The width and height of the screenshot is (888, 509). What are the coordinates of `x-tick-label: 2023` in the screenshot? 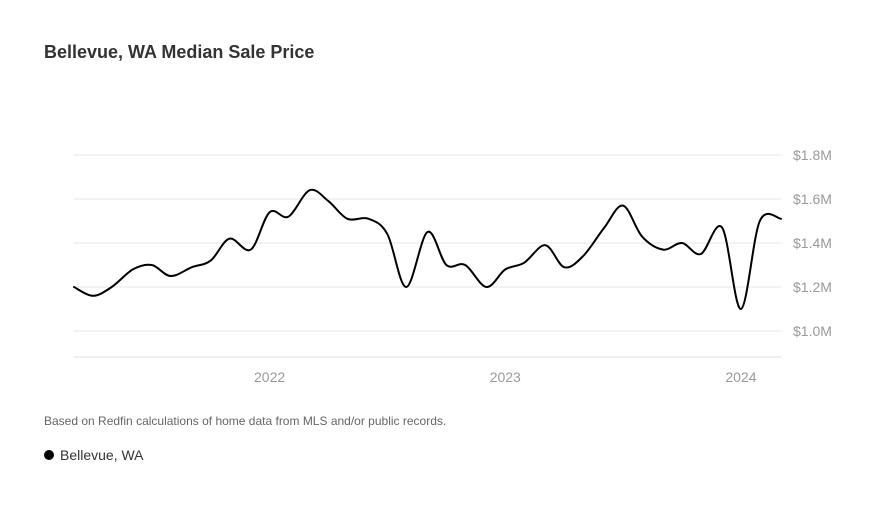 It's located at (505, 377).